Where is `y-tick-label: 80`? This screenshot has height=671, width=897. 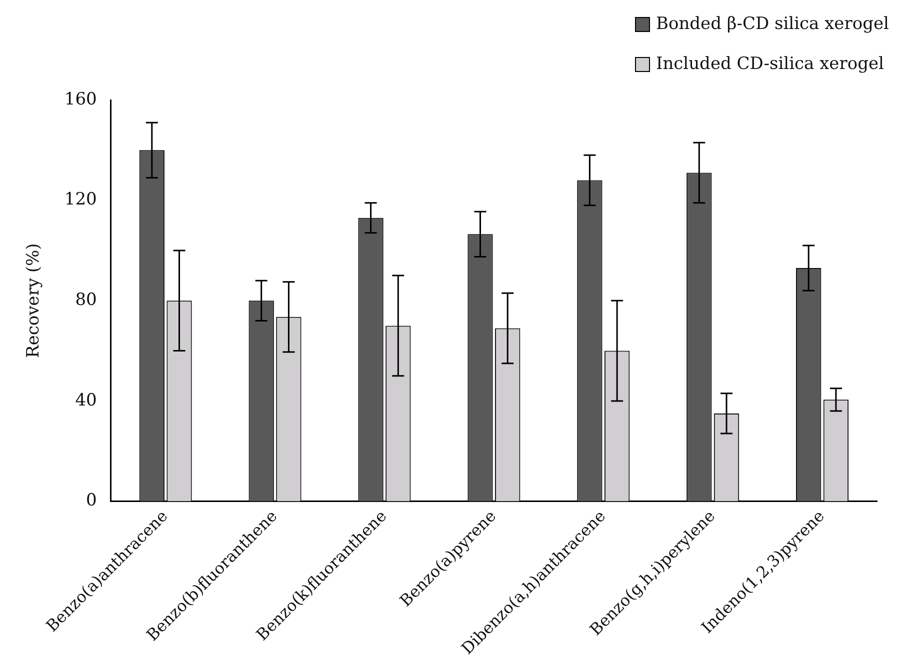
y-tick-label: 80 is located at coordinates (86, 300).